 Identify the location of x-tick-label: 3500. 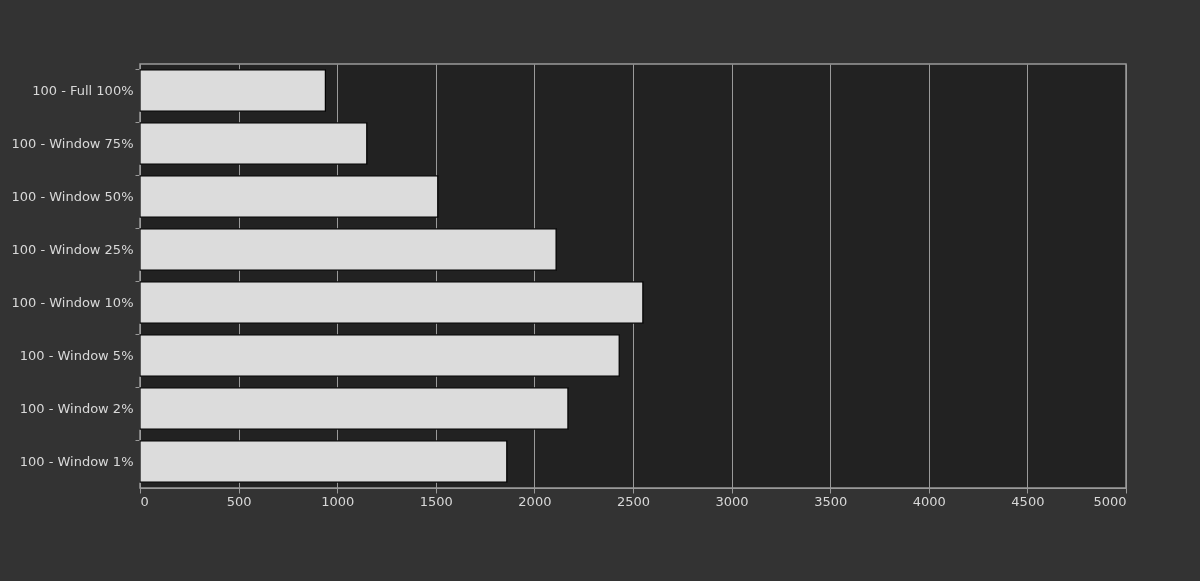
(831, 501).